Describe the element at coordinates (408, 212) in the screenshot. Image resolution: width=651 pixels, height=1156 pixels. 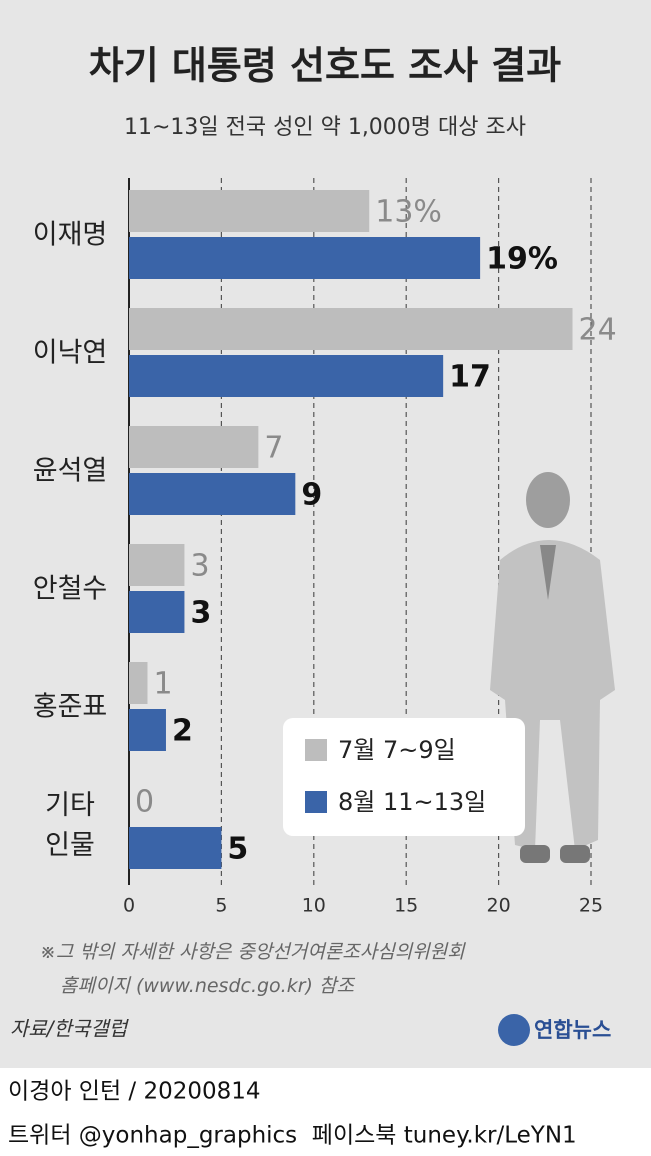
I see `value-label: 13%` at that location.